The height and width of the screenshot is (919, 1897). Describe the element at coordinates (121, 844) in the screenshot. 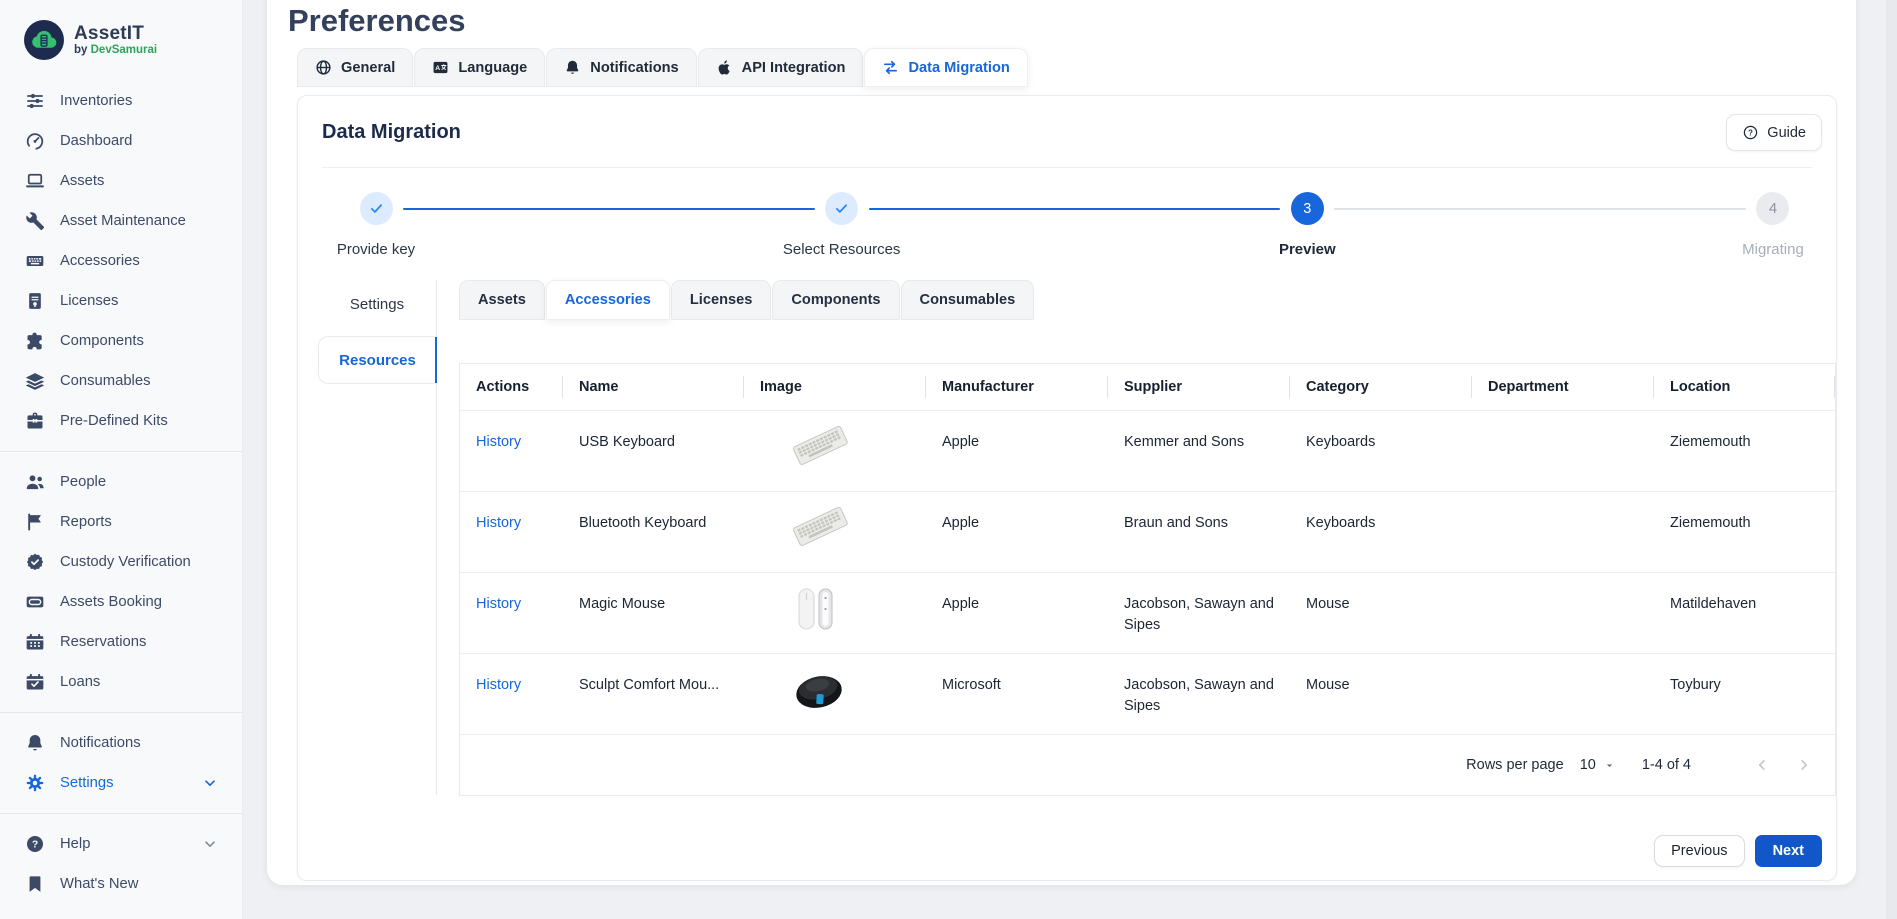

I see `sidebar-item-help: ? Help` at that location.